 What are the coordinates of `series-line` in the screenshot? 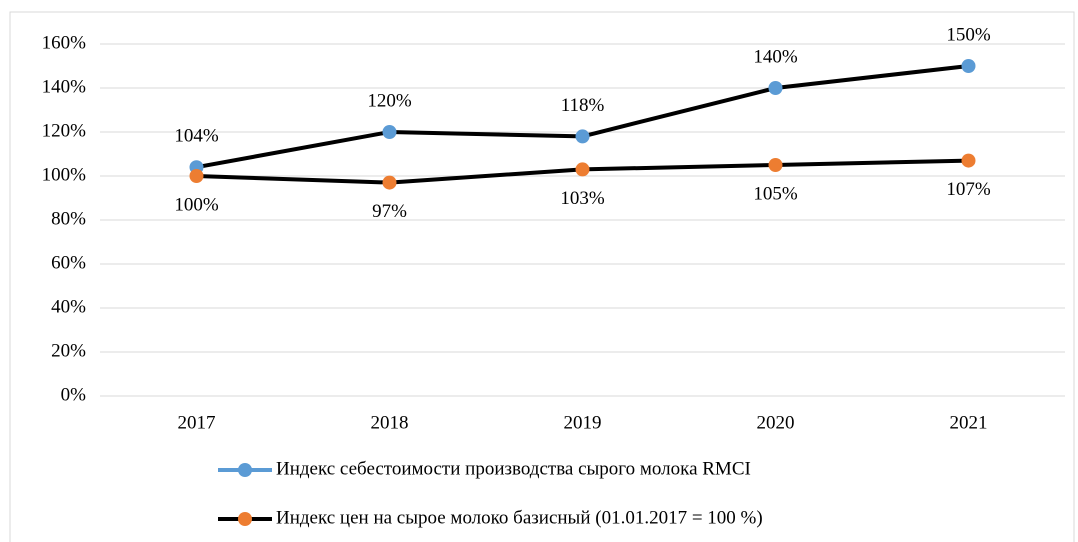 It's located at (582, 117).